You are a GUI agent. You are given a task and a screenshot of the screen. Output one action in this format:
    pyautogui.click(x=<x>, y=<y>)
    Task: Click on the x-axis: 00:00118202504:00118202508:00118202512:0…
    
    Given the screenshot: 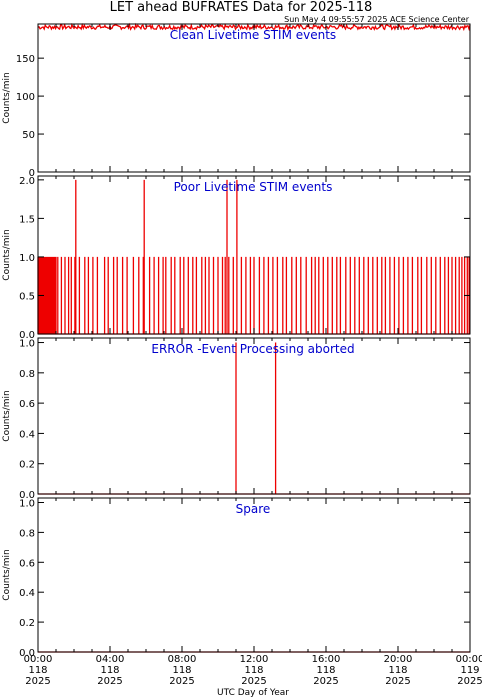 What is the action you would take?
    pyautogui.click(x=253, y=670)
    